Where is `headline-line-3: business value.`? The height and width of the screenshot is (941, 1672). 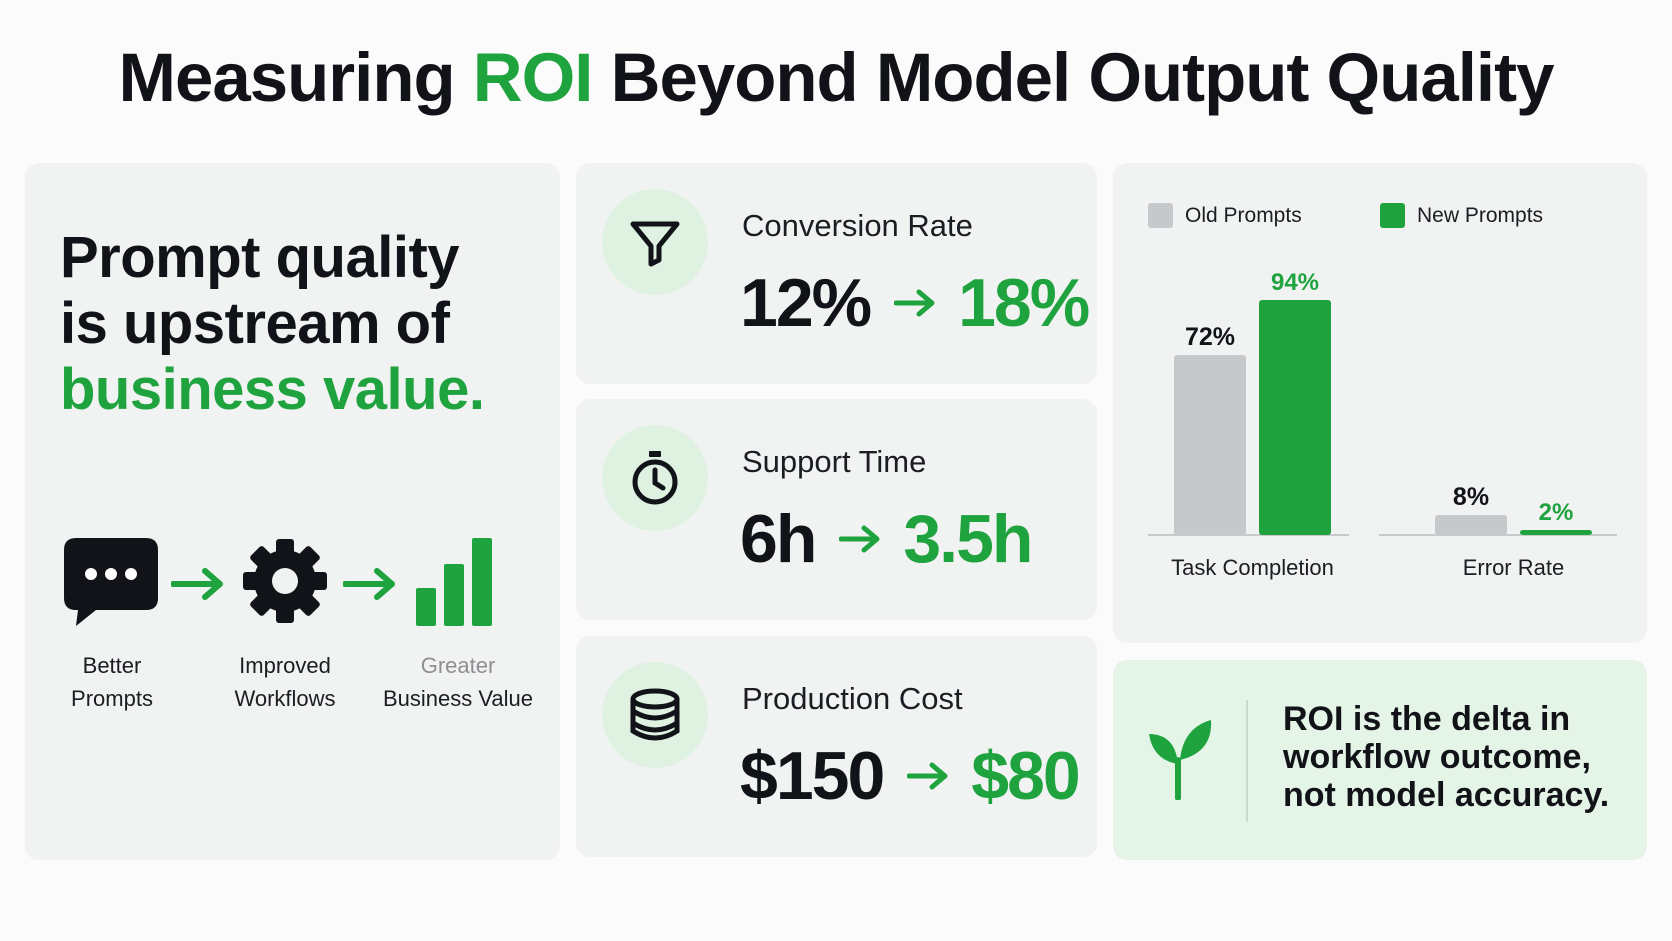
headline-line-3: business value. is located at coordinates (272, 389).